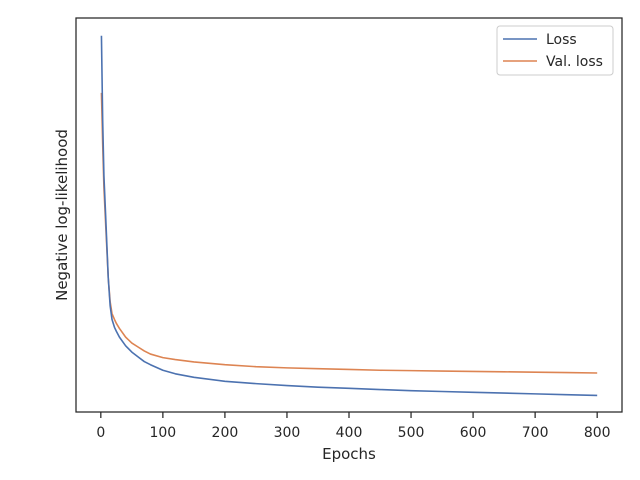  I want to click on x-tick-label: 100, so click(162, 433).